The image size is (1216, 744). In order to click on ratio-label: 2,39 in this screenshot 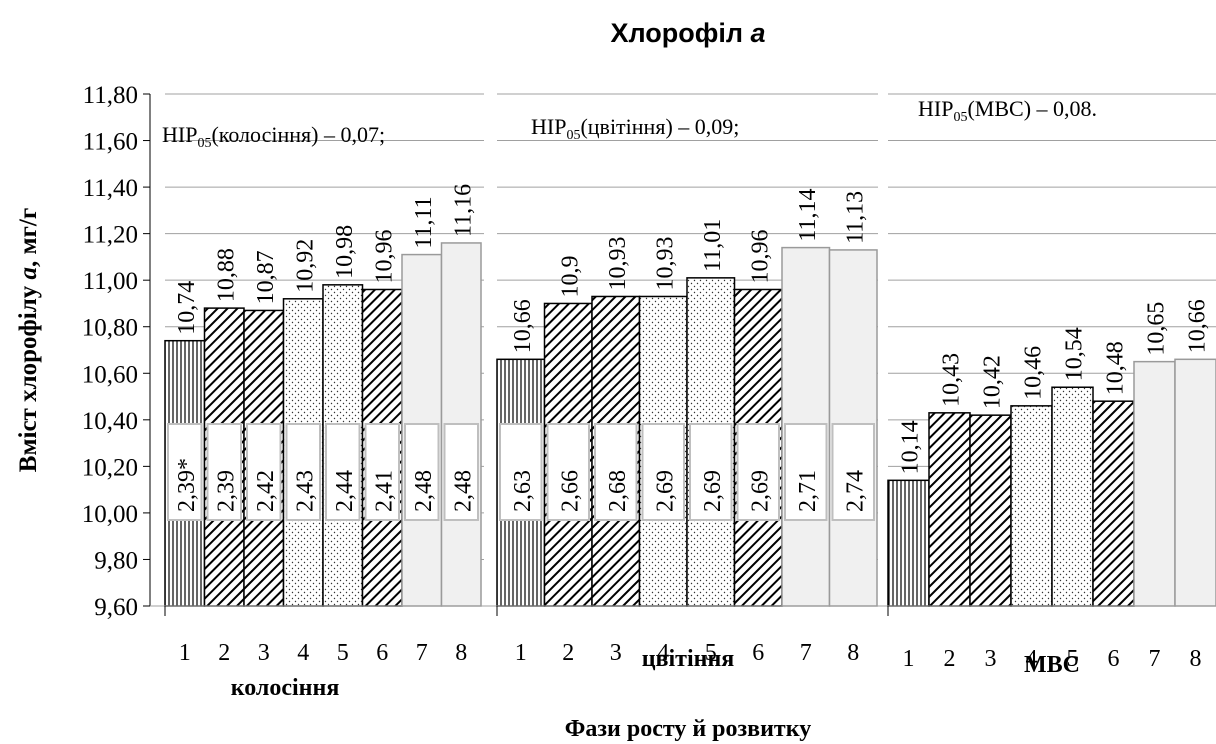, I will do `click(226, 491)`.